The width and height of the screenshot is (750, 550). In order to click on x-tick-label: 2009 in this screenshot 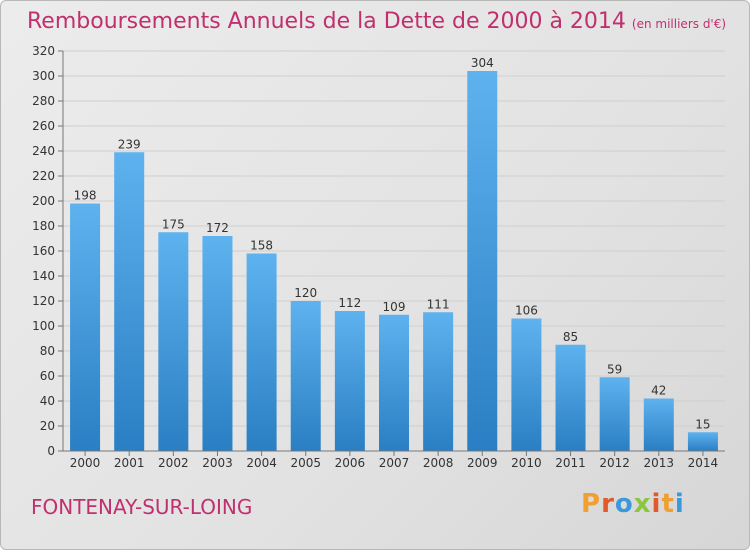, I will do `click(482, 463)`.